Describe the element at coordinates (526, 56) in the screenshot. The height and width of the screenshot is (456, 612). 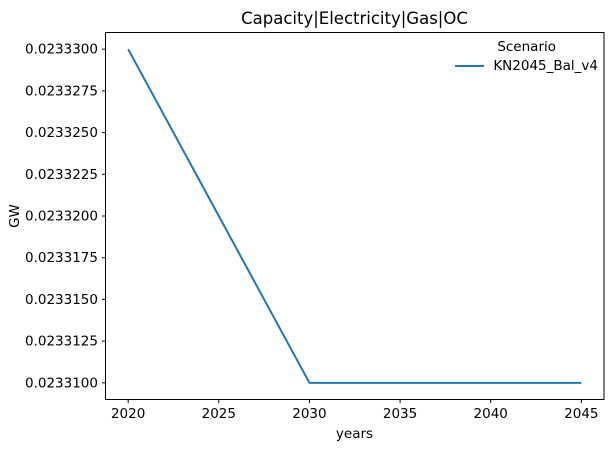
I see `legend: Scenario KN2045_Bal_v4` at that location.